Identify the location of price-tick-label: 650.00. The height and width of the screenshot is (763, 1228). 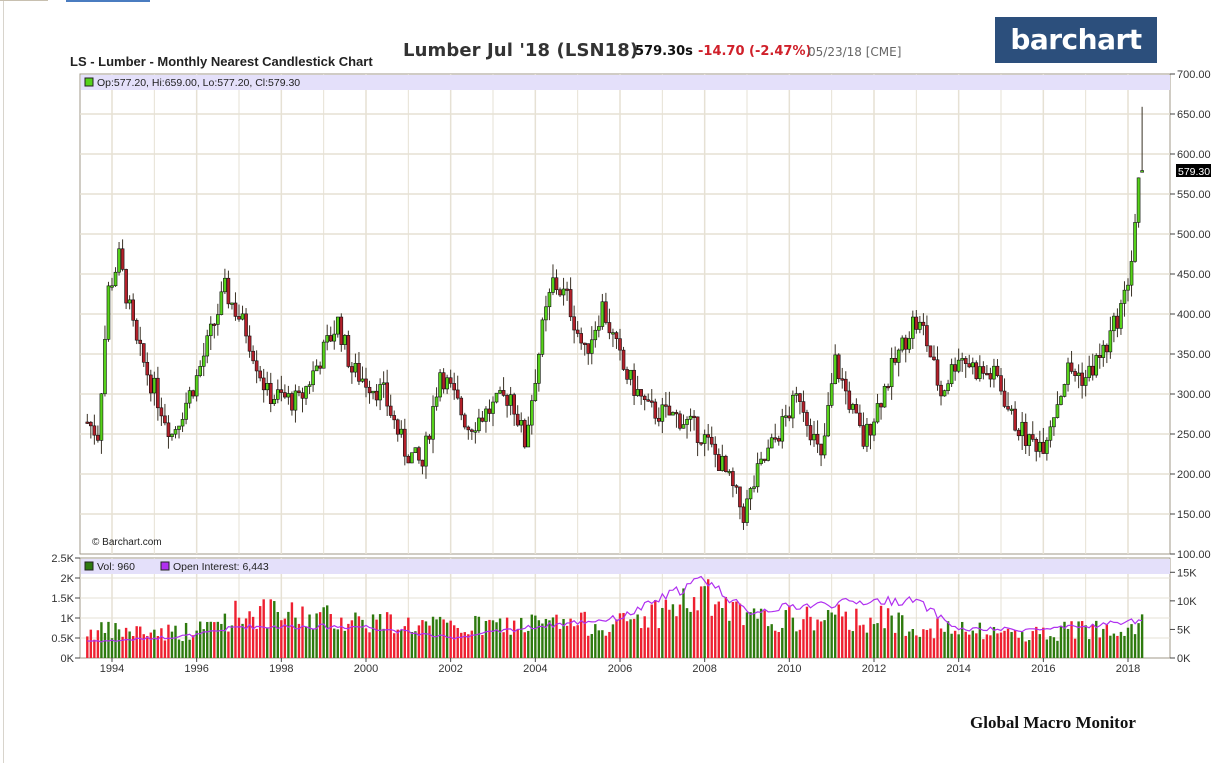
(1194, 115).